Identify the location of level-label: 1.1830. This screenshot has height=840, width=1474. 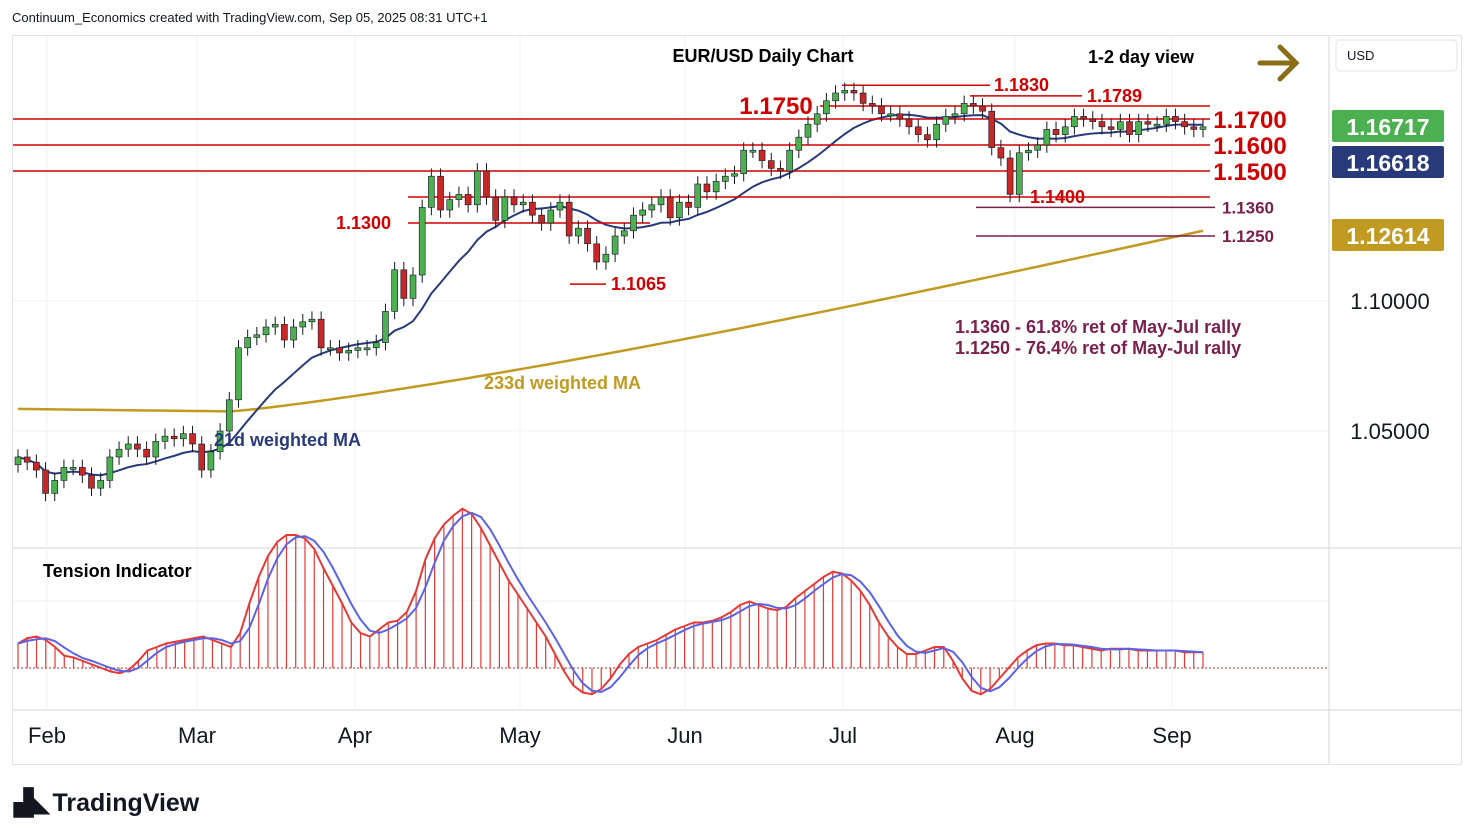
(1021, 85).